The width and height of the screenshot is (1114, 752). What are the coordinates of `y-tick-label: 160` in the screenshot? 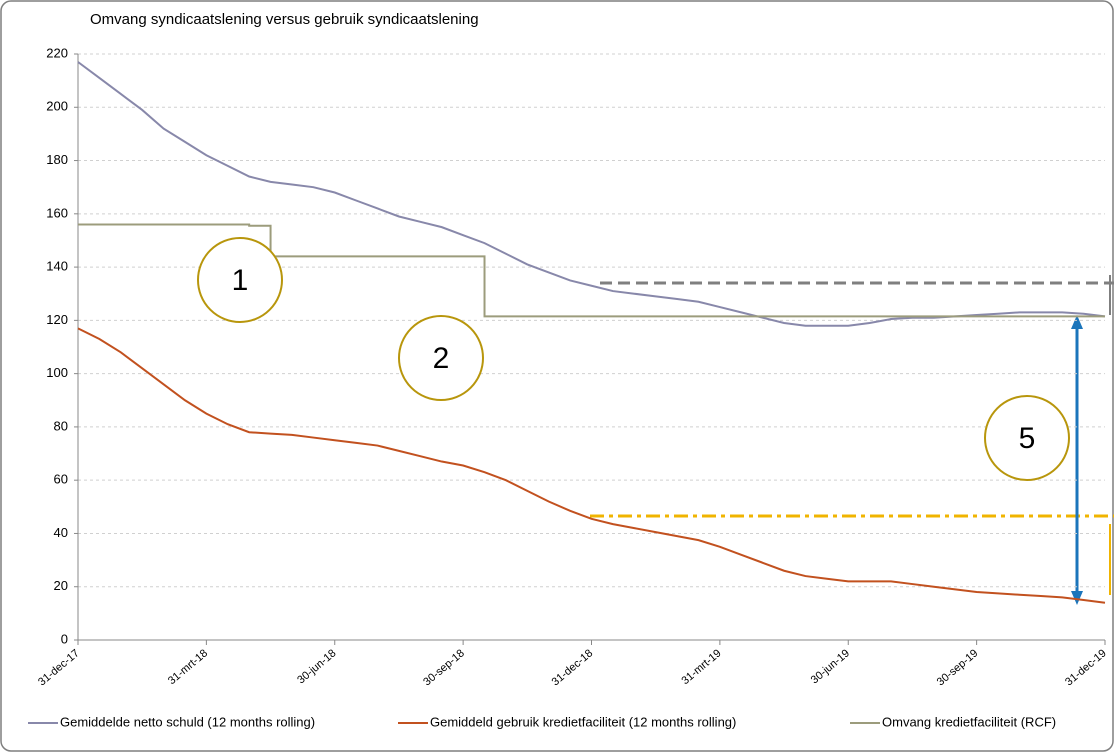 It's located at (57, 212).